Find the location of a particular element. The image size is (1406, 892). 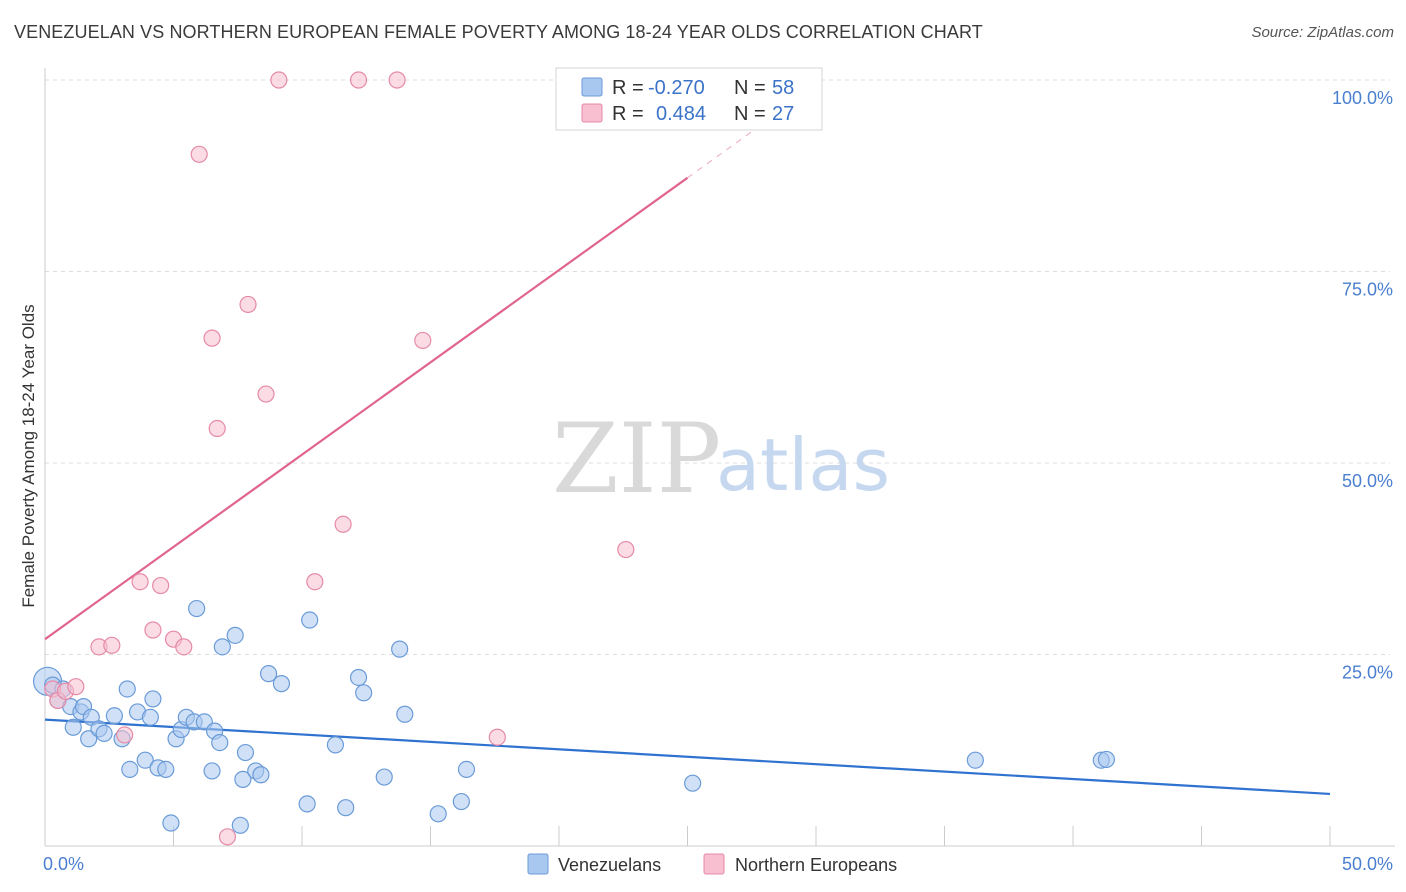

stats-legend: R = -0.270 N = 58 R = 0.484 N = 27 is located at coordinates (689, 99).